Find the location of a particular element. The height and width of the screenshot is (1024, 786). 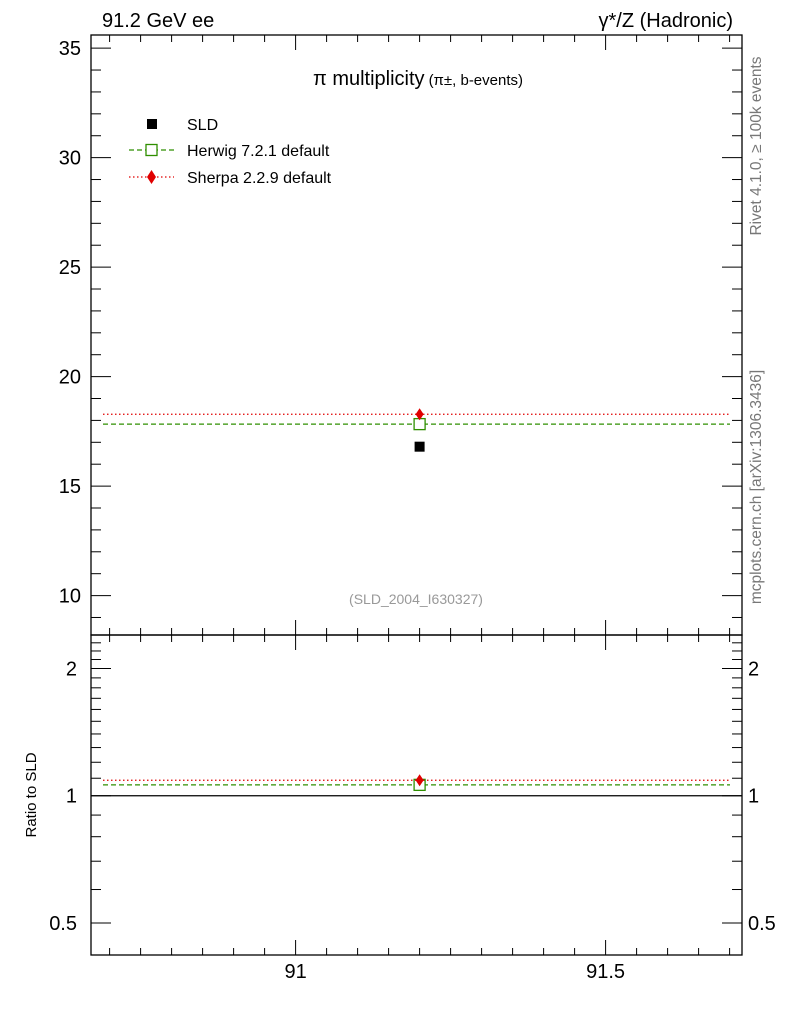

main-y-tick-labels: 10 15 20 25 30 35 is located at coordinates (70, 322).